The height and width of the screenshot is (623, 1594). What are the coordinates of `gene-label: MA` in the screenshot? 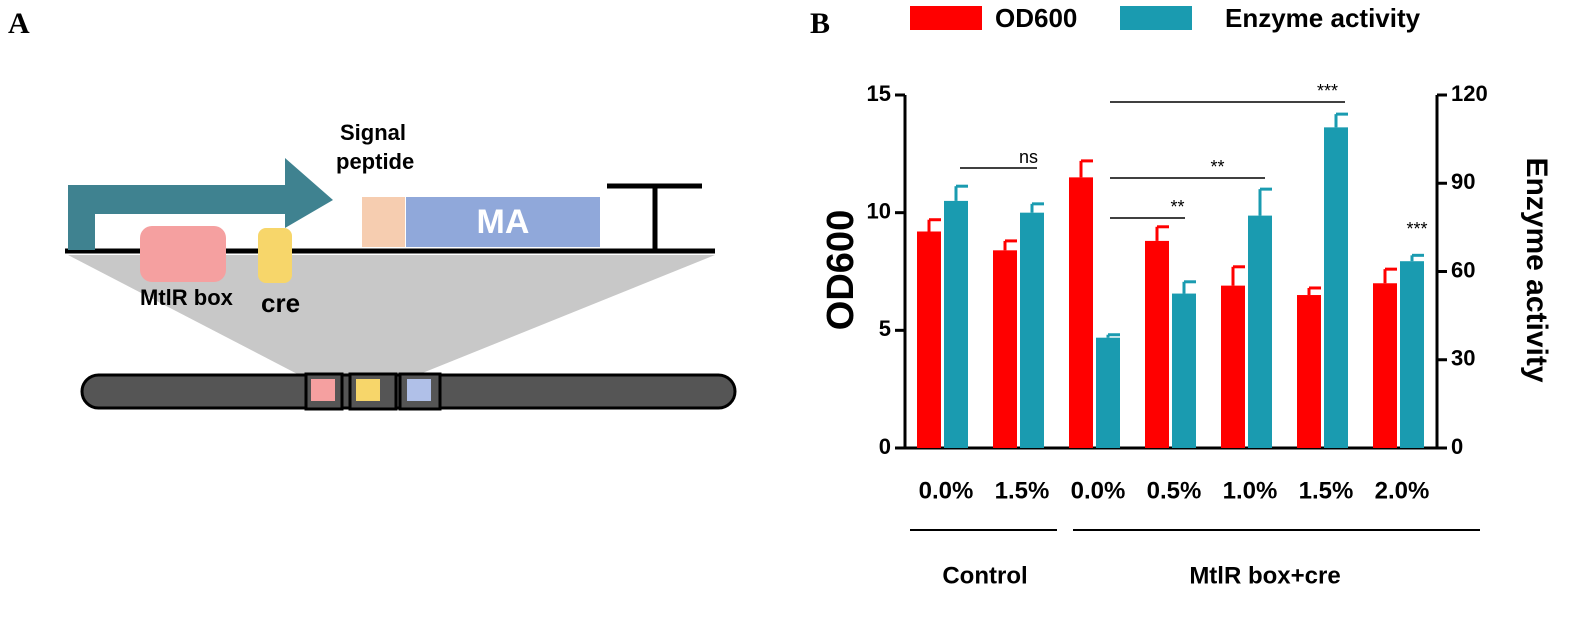 It's located at (503, 222).